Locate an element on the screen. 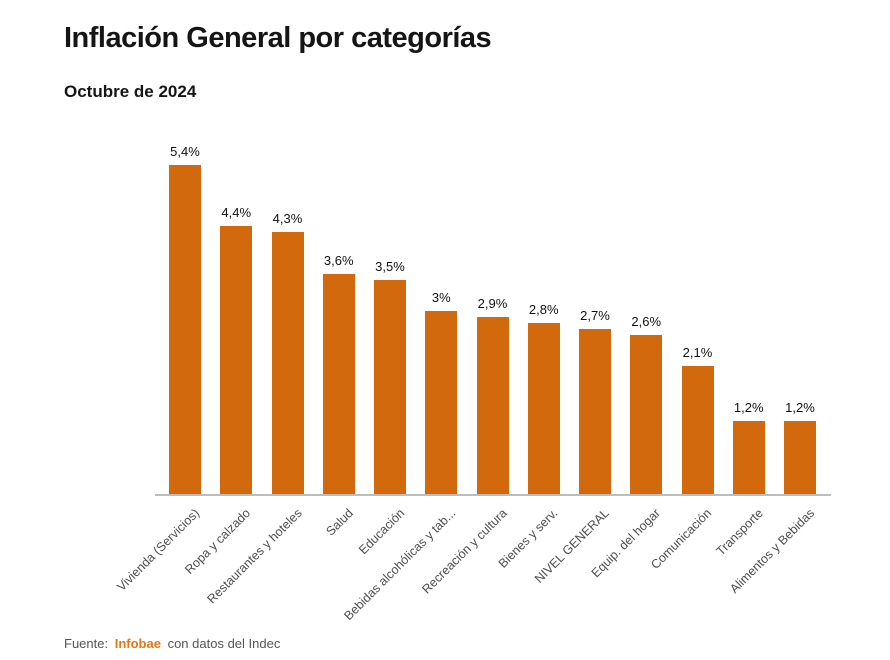 Image resolution: width=890 pixels, height=660 pixels. chart-subtitle: Octubre de 2024 is located at coordinates (130, 91).